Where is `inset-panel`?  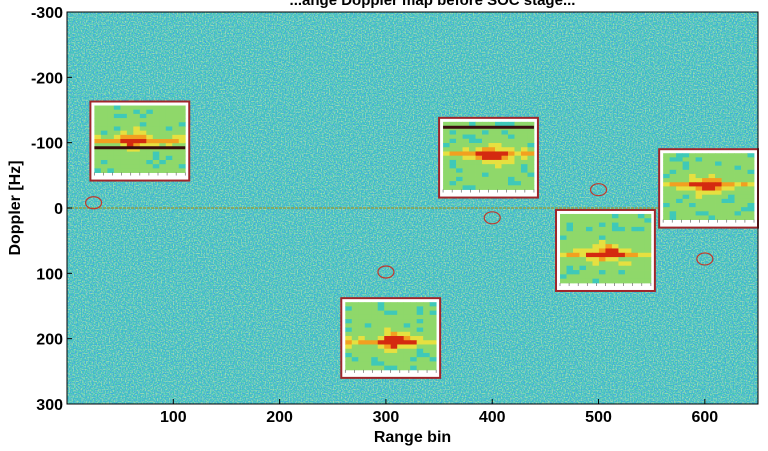
inset-panel is located at coordinates (605, 250).